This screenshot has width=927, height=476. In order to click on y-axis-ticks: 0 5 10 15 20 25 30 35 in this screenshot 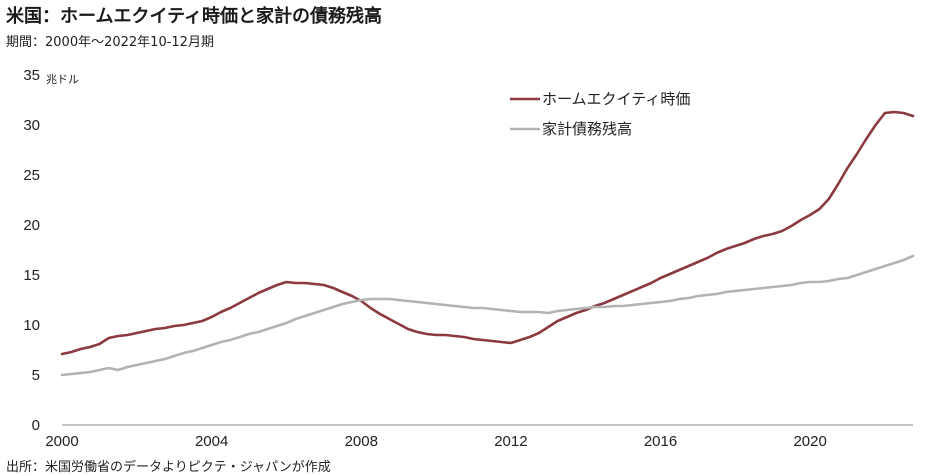, I will do `click(31, 250)`.